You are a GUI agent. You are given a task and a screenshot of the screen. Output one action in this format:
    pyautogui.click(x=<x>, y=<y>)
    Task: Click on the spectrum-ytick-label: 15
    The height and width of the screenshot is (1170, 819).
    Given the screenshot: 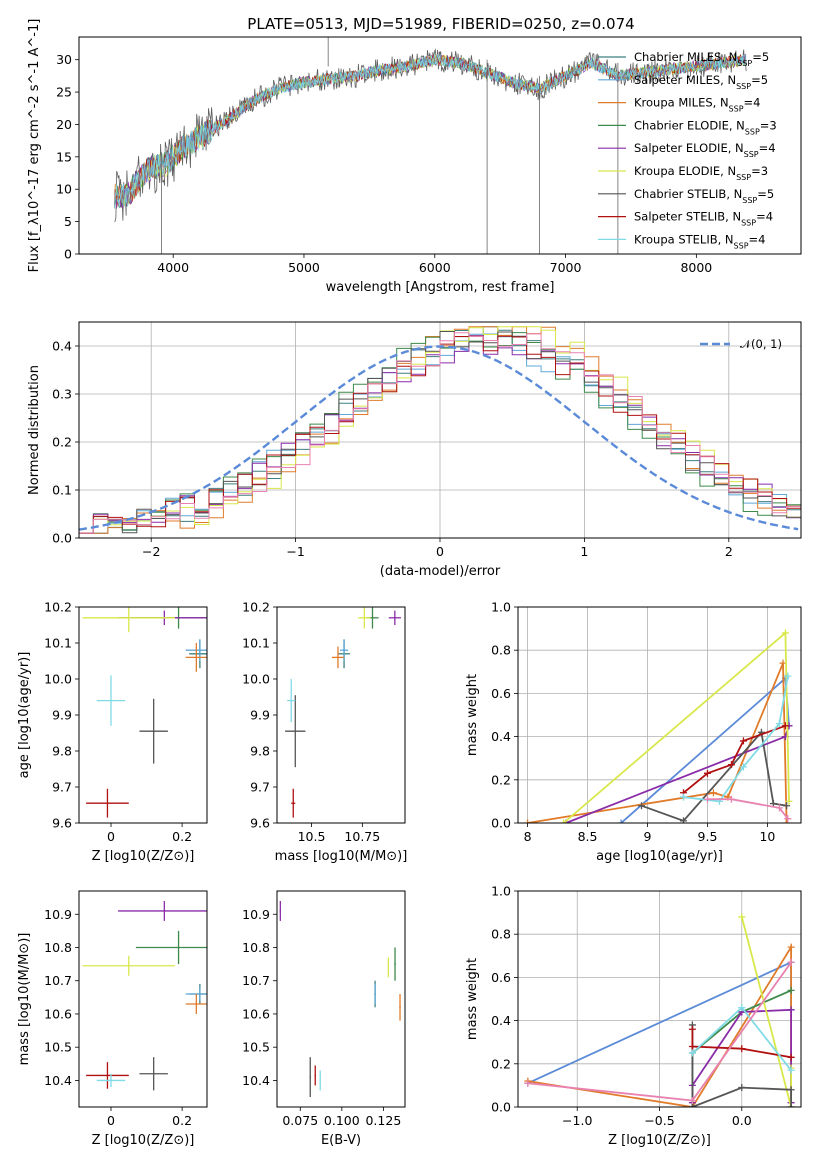 What is the action you would take?
    pyautogui.click(x=64, y=156)
    